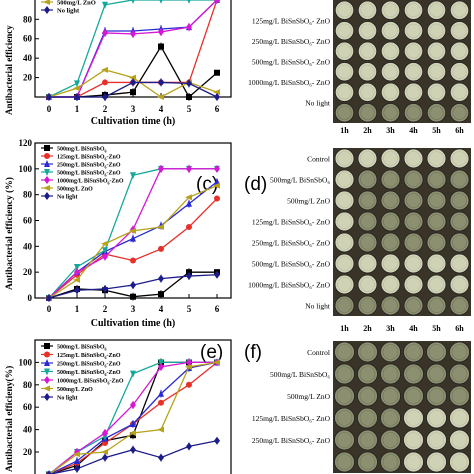  Describe the element at coordinates (9, 233) in the screenshot. I see `ylabel-c: Antibacterial efficiency (%)` at that location.